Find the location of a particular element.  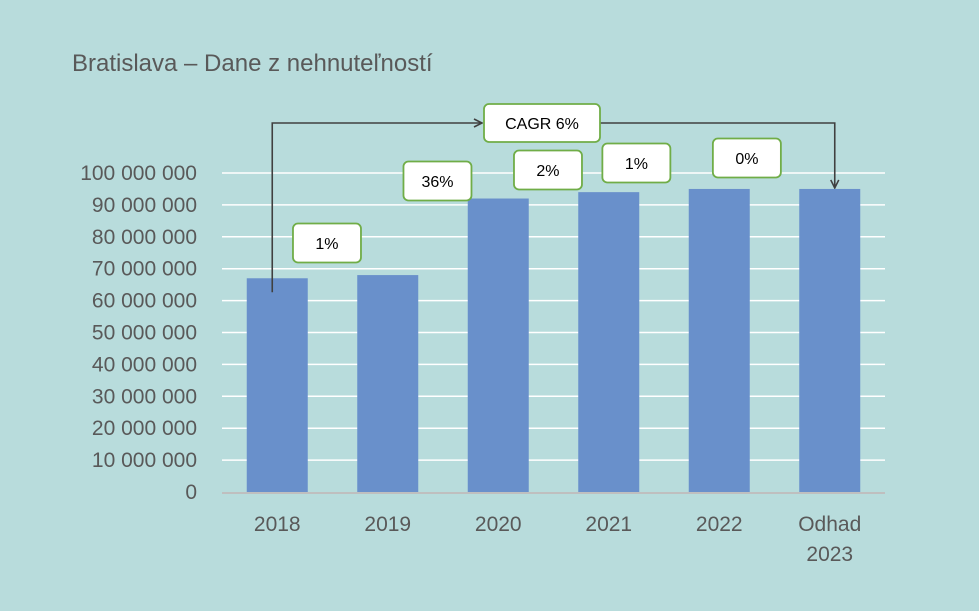

cagr-arrow-right is located at coordinates (717, 155).